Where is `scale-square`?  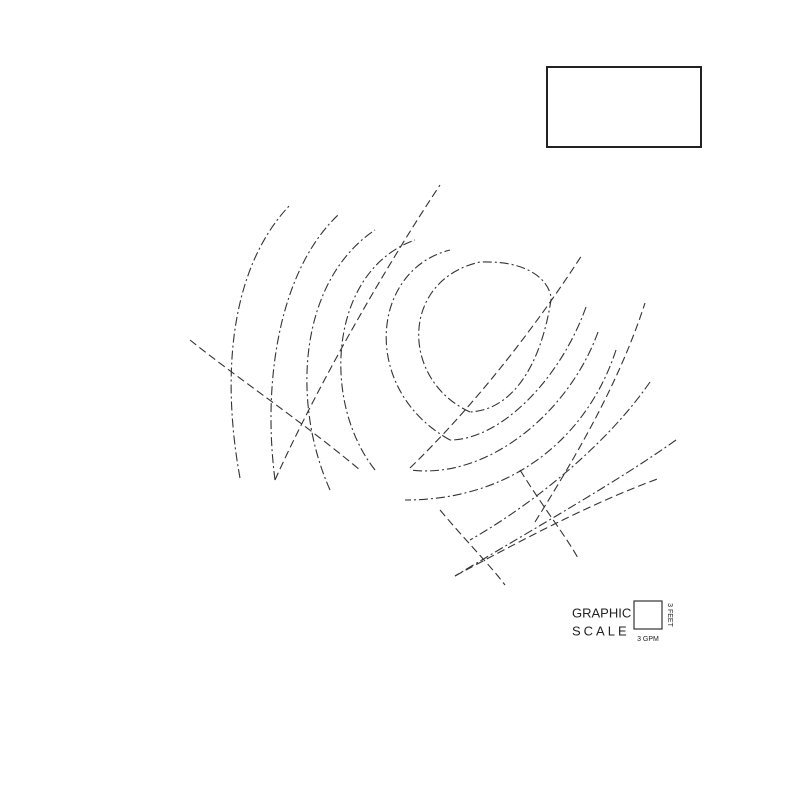
scale-square is located at coordinates (648, 615).